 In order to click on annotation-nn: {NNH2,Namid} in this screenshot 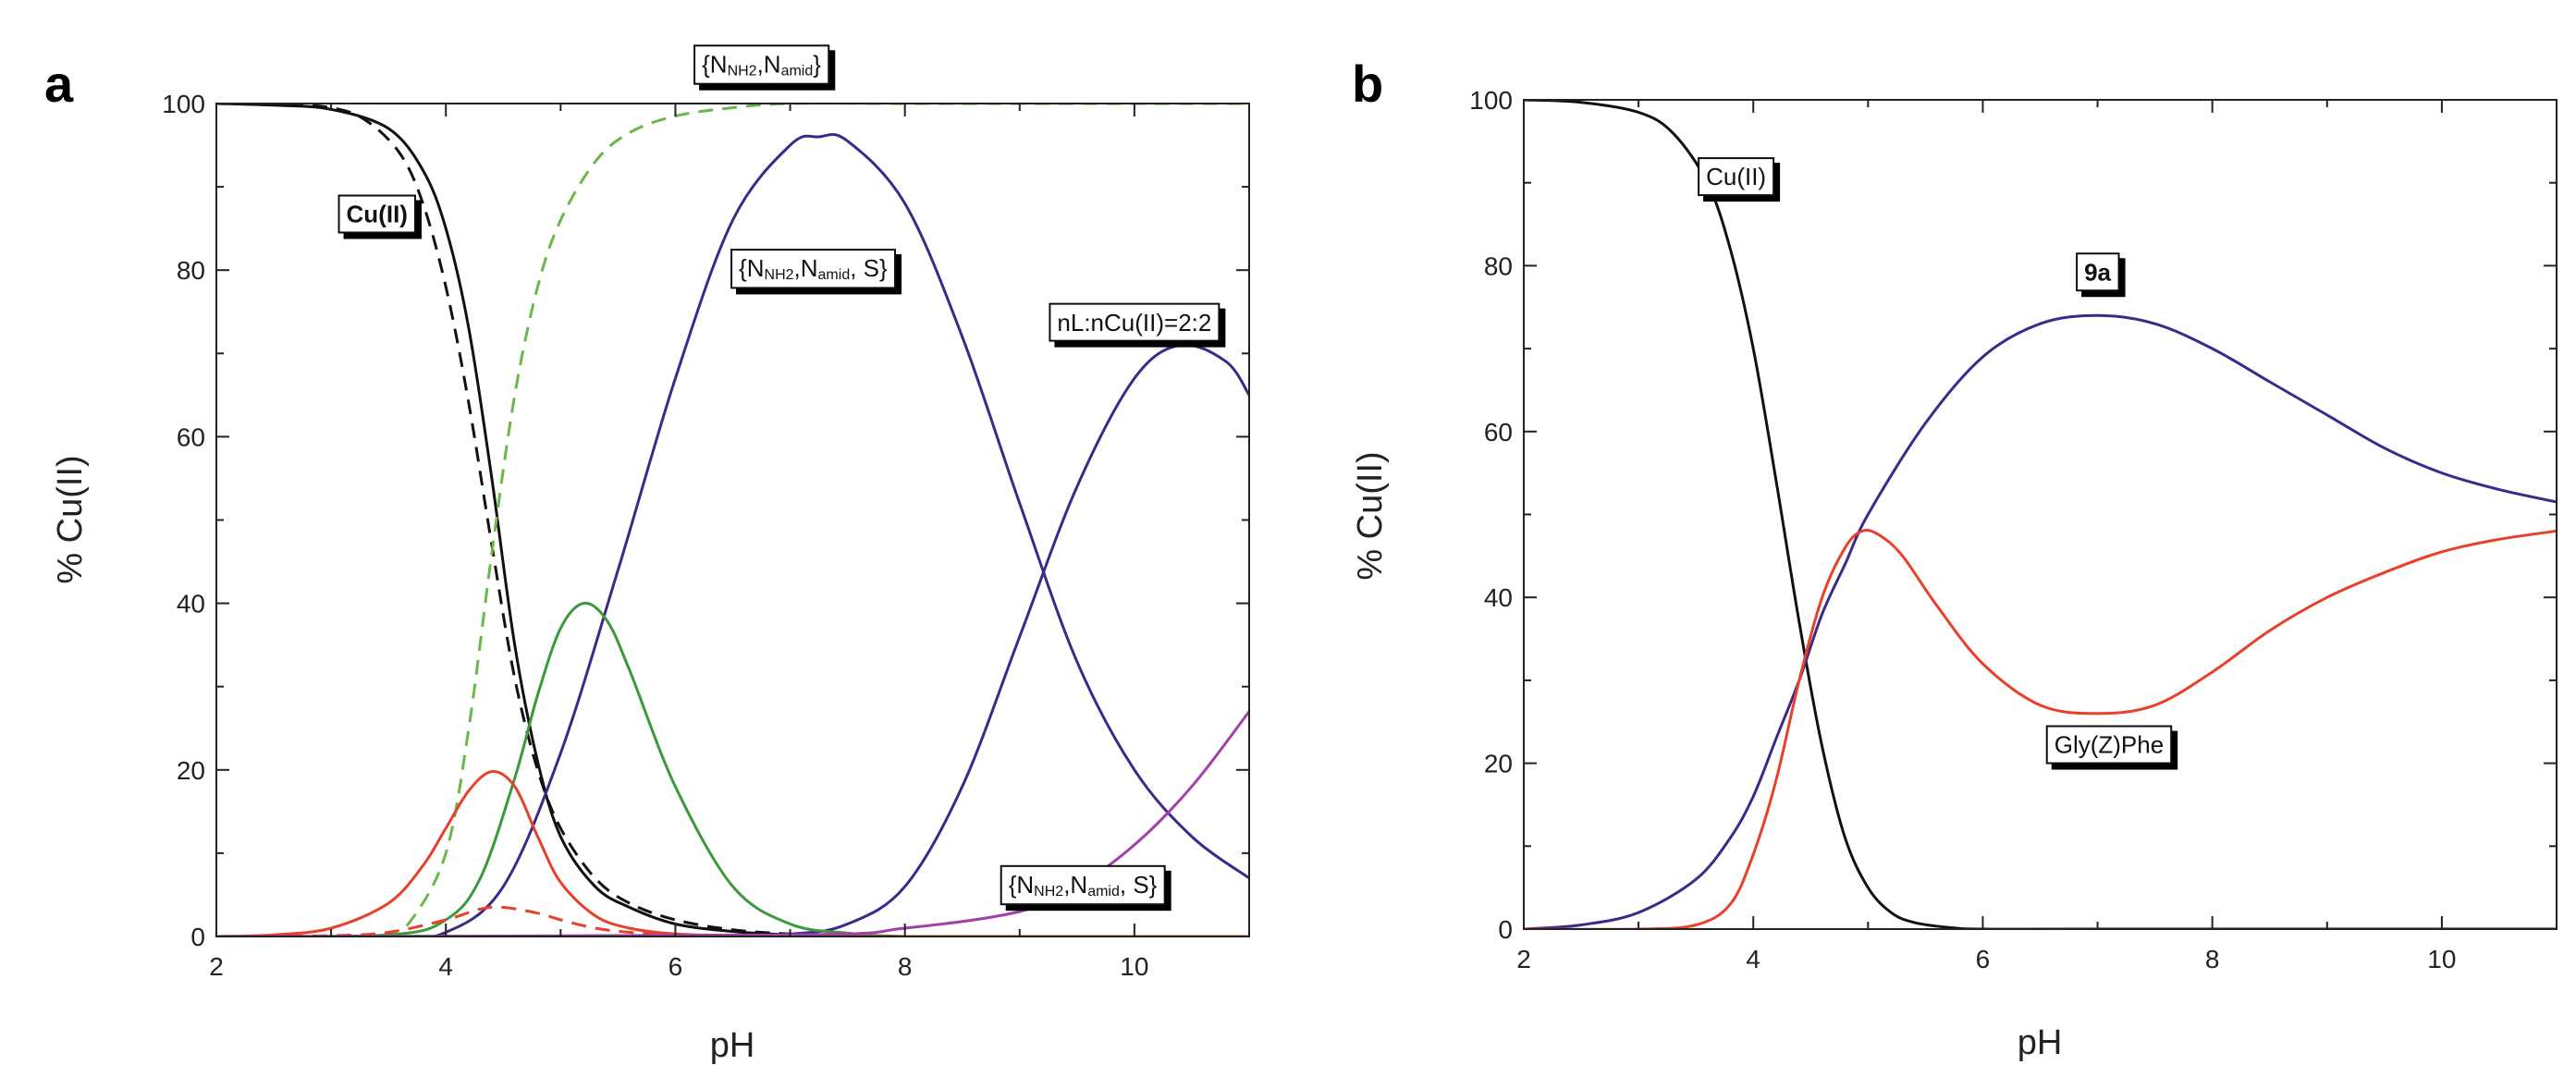, I will do `click(761, 64)`.